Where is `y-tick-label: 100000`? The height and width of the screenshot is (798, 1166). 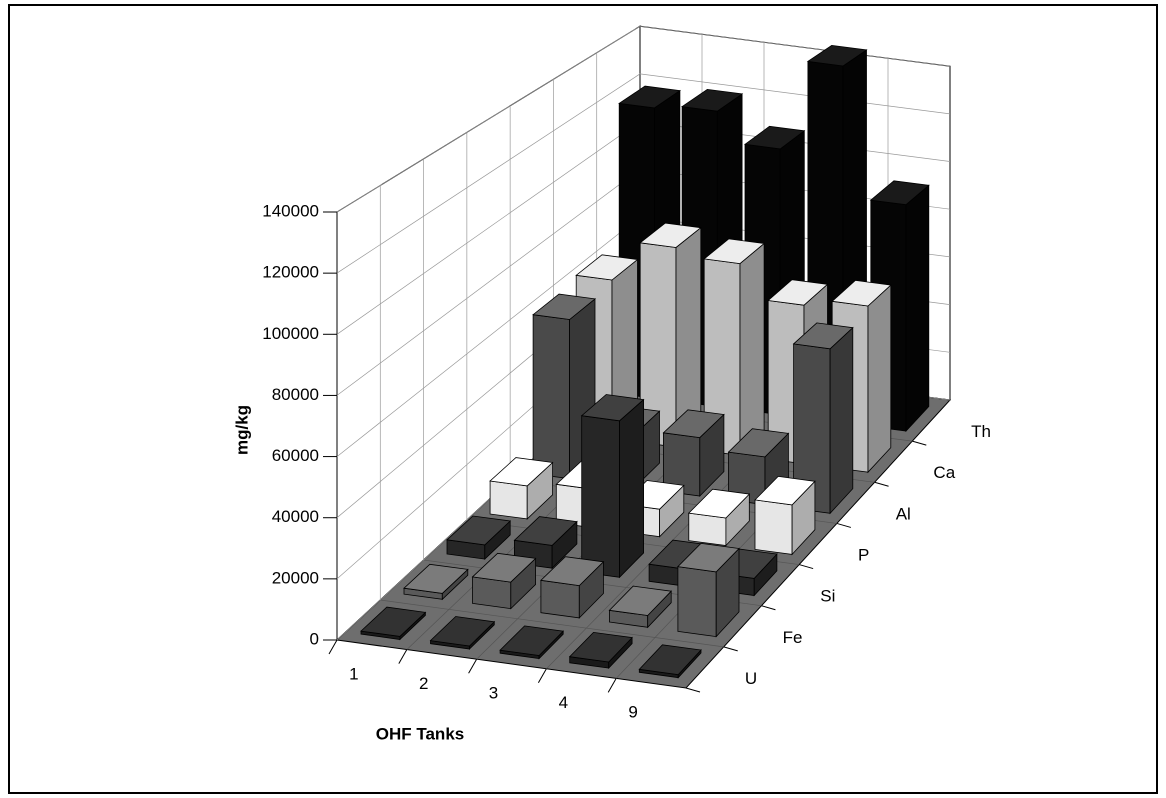 y-tick-label: 100000 is located at coordinates (290, 333).